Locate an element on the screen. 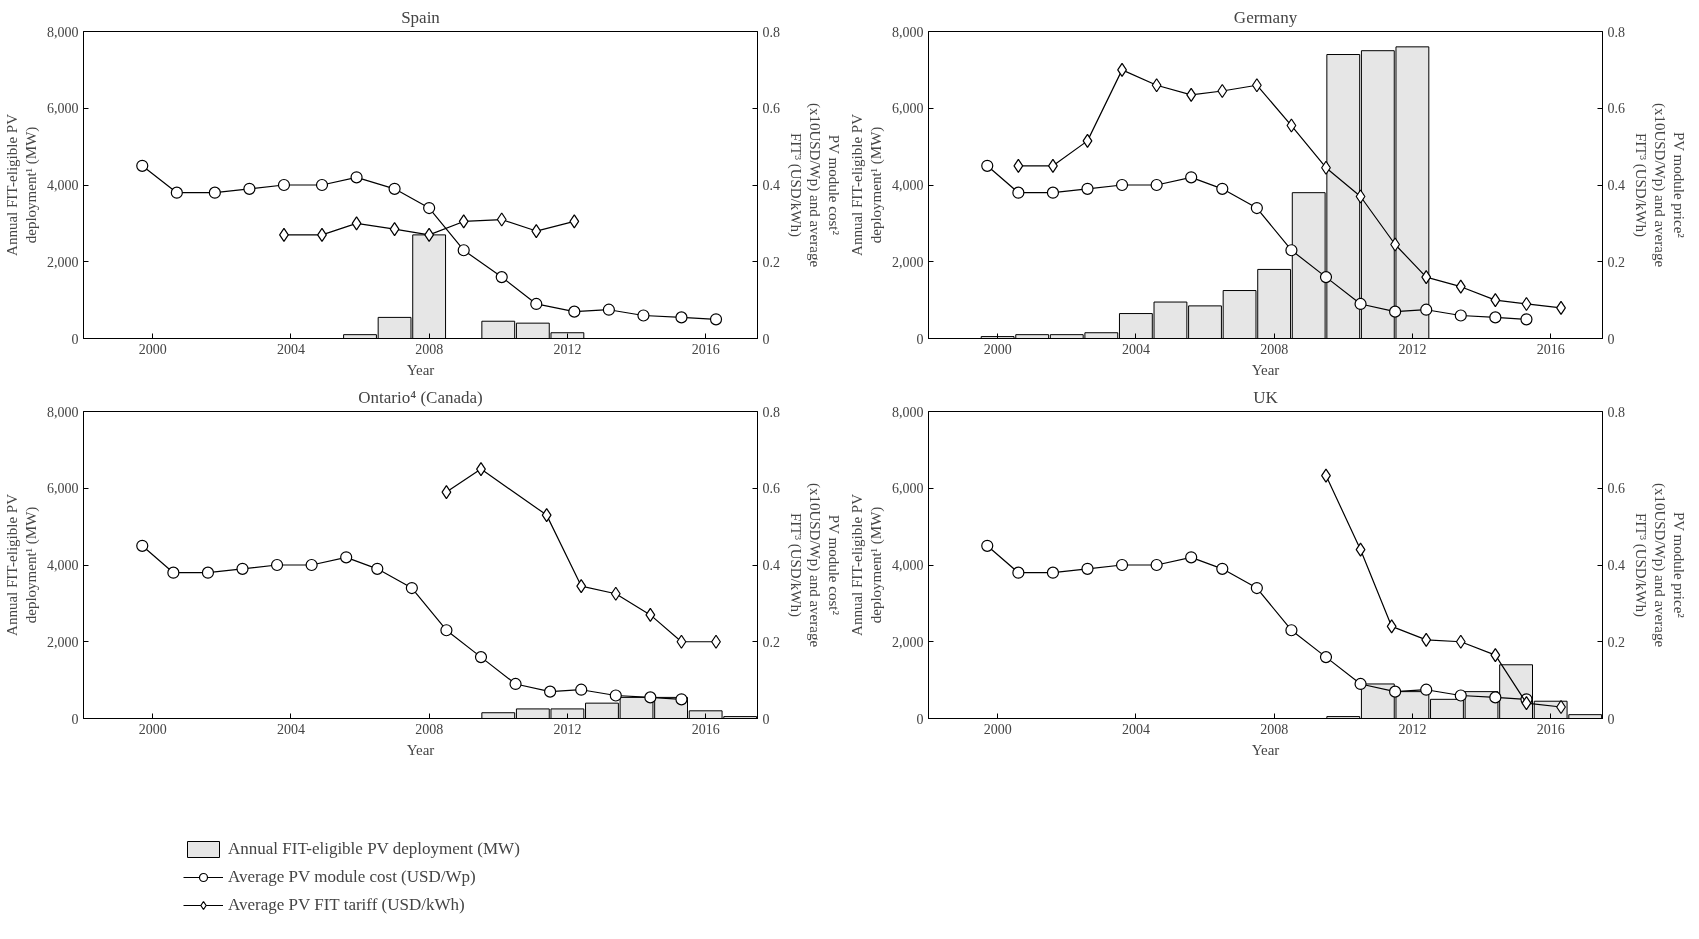 The height and width of the screenshot is (939, 1699). chart-title: Germany is located at coordinates (1265, 17).